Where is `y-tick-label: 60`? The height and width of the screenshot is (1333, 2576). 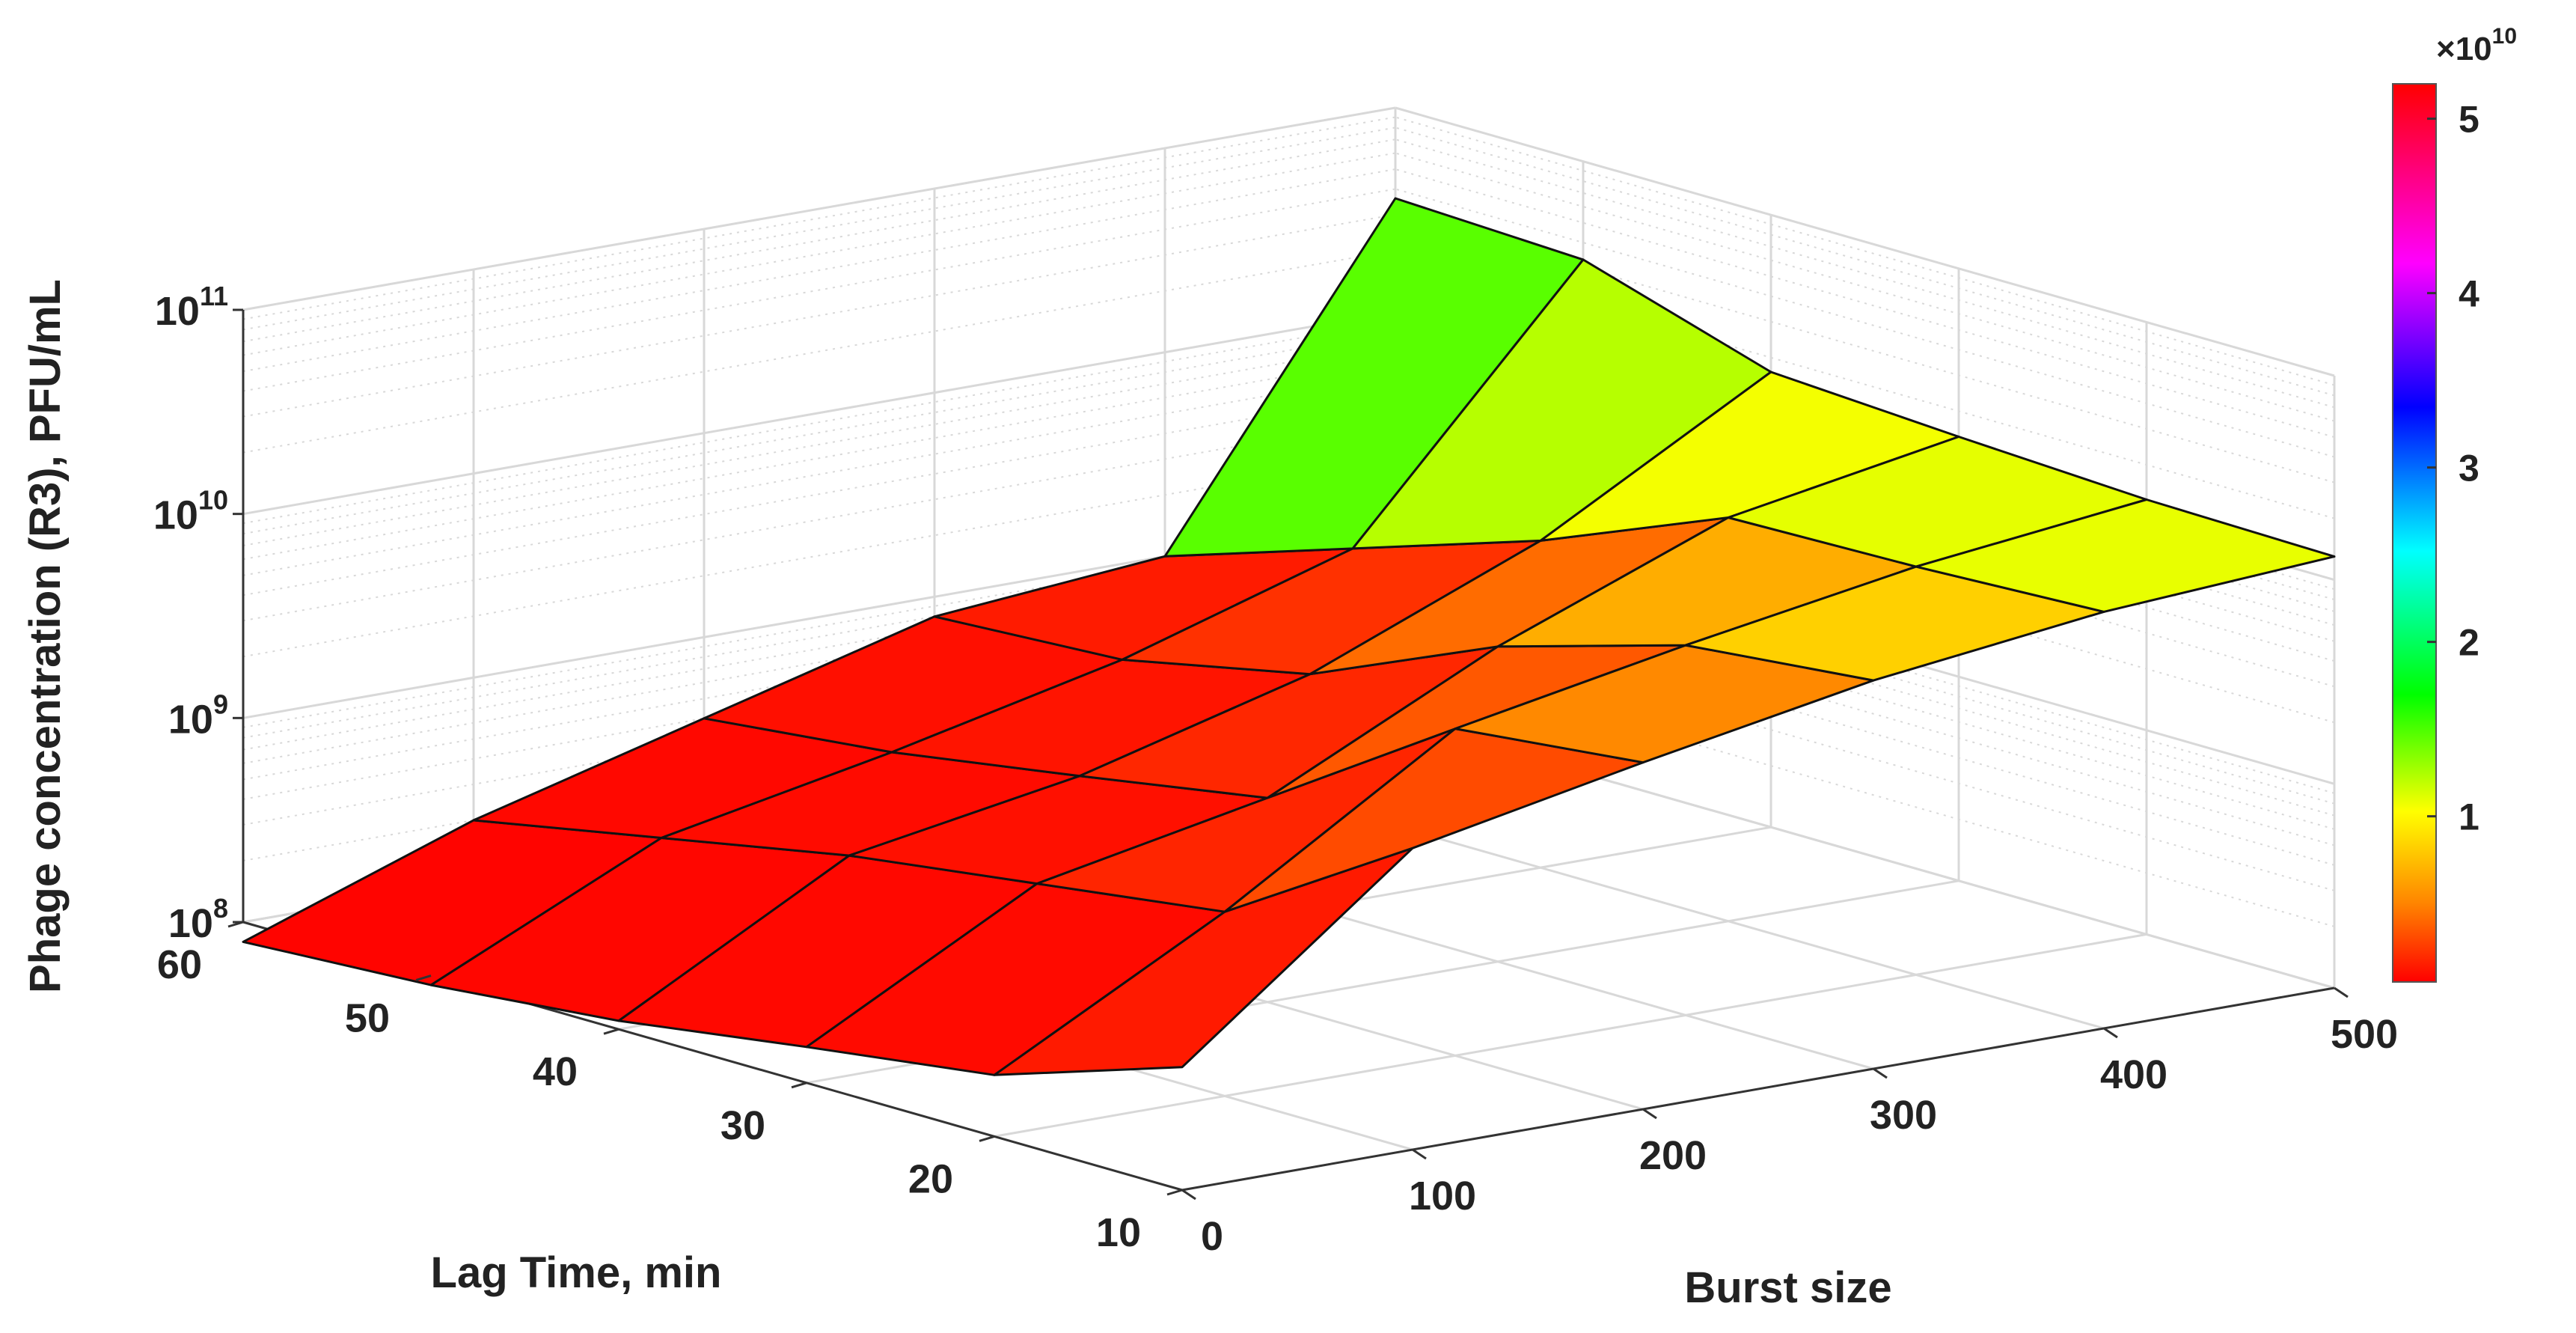
y-tick-label: 60 is located at coordinates (179, 964).